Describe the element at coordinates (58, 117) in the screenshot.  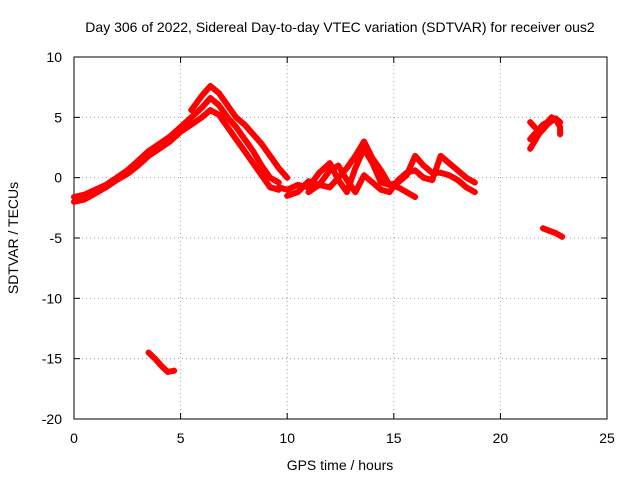
I see `y-tick-label: 5` at that location.